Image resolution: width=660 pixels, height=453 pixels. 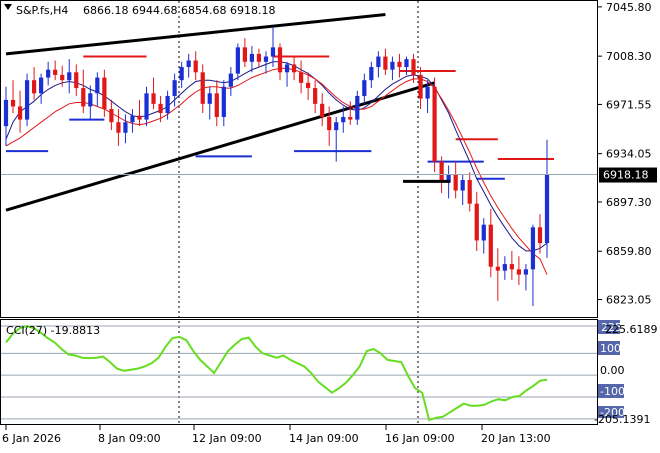 What do you see at coordinates (609, 327) in the screenshot?
I see `cci-level-box-top` at bounding box center [609, 327].